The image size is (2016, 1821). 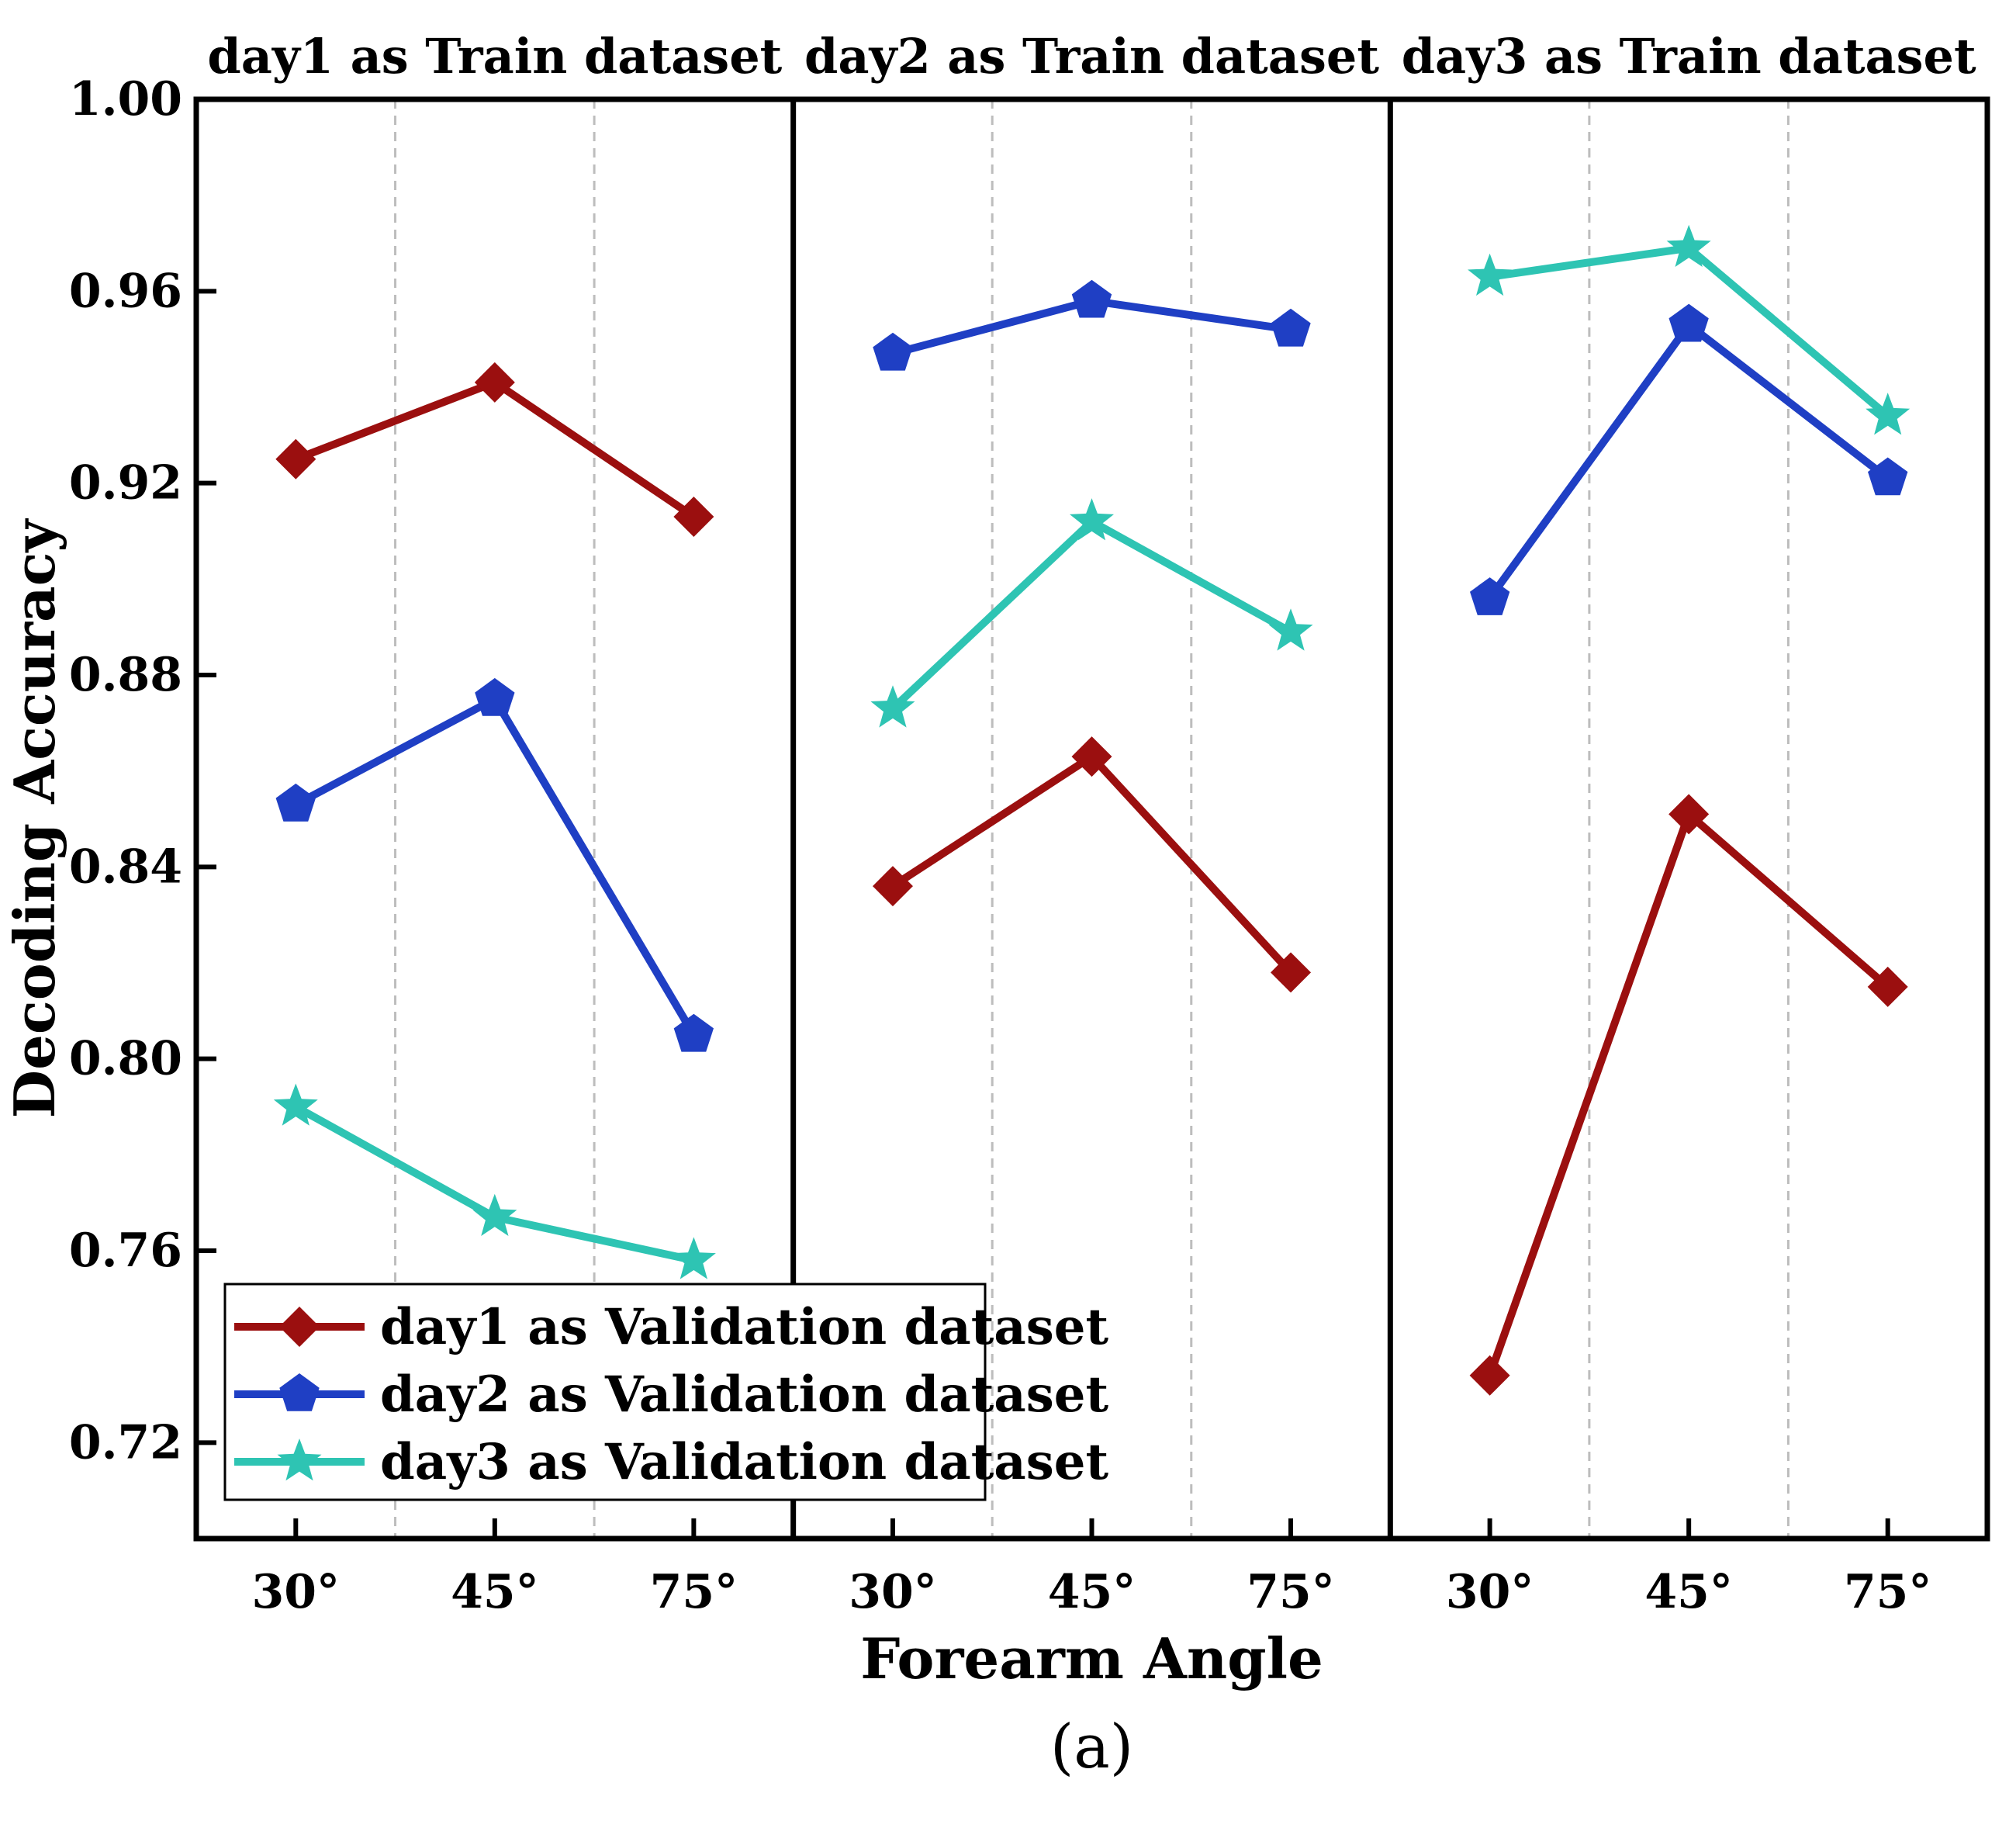 What do you see at coordinates (126, 867) in the screenshot?
I see `y-tick-label: 0.84` at bounding box center [126, 867].